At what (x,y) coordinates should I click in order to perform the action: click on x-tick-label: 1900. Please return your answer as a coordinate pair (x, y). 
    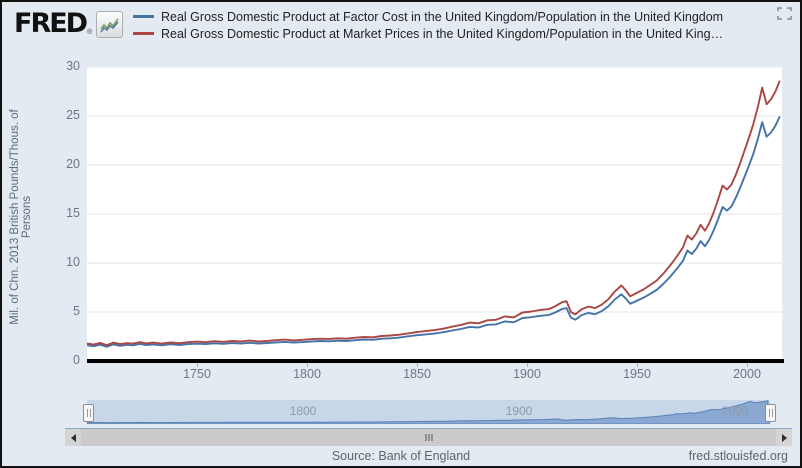
    Looking at the image, I should click on (527, 374).